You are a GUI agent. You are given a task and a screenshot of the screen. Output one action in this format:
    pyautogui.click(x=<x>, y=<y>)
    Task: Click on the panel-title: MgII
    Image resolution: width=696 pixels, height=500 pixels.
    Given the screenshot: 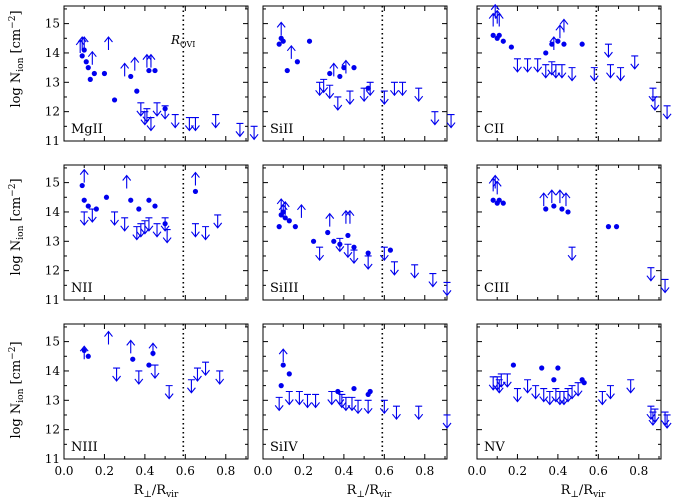 What is the action you would take?
    pyautogui.click(x=87, y=129)
    